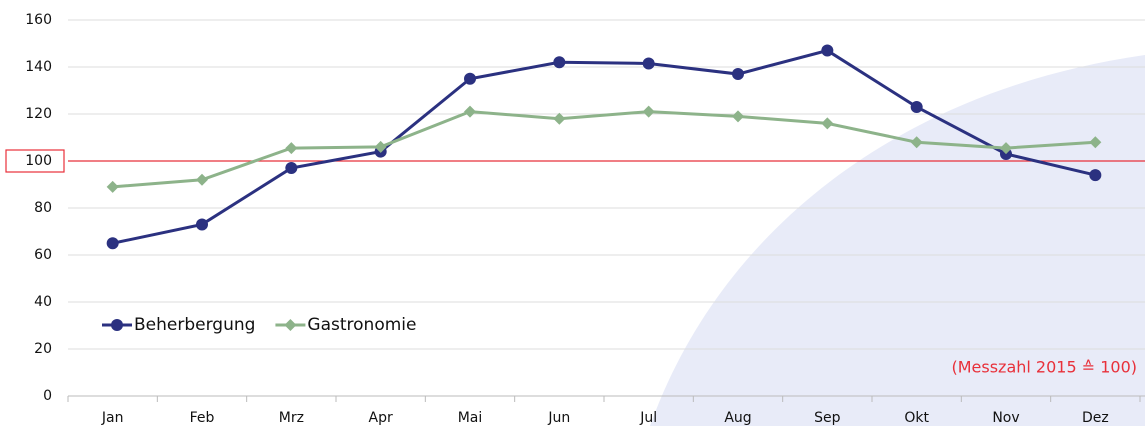 The image size is (1145, 426). I want to click on x-tick-label: Nov, so click(1005, 418).